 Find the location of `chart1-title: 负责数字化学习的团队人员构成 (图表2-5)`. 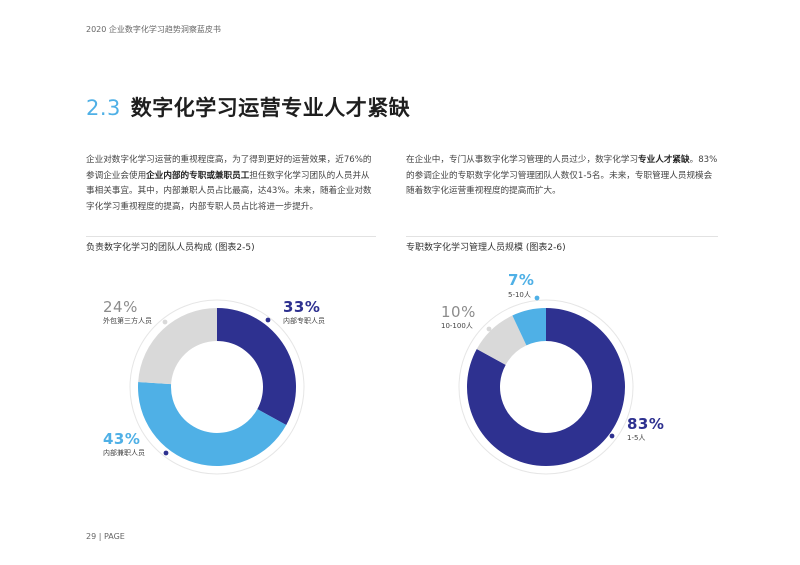

chart1-title: 负责数字化学习的团队人员构成 (图表2-5) is located at coordinates (170, 248).